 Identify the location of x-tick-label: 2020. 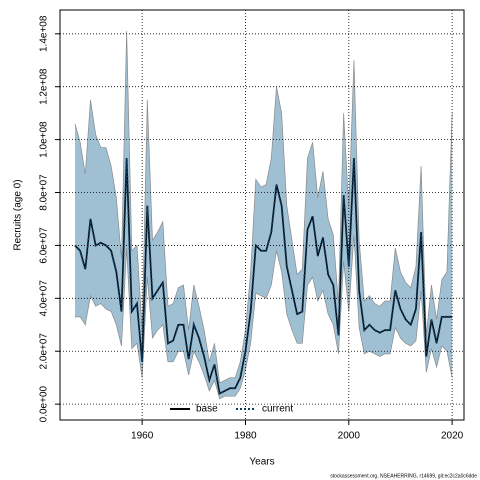
(452, 436).